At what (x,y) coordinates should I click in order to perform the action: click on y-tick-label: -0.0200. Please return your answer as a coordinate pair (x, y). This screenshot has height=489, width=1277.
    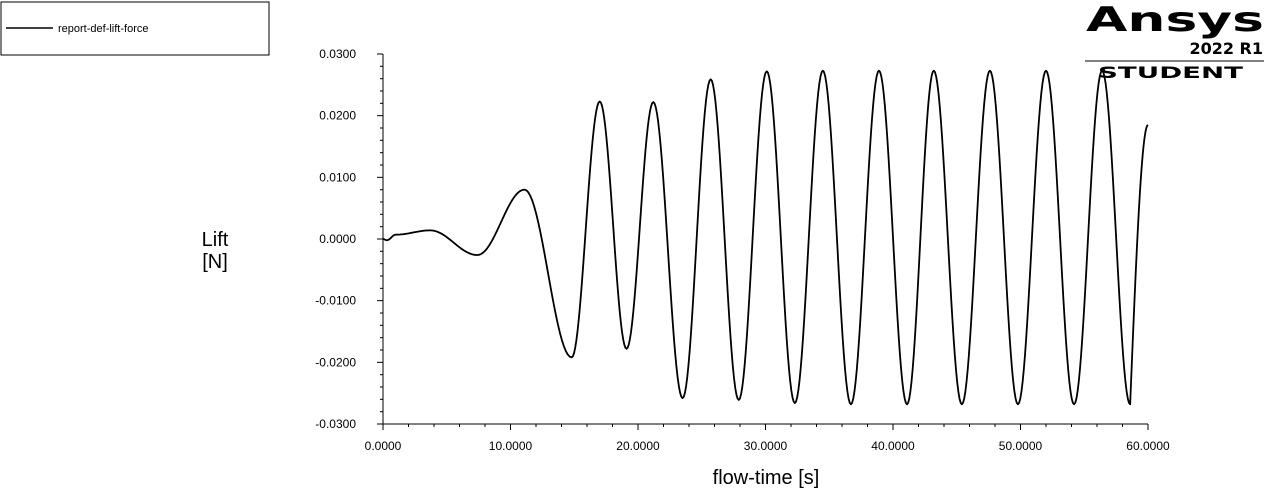
    Looking at the image, I should click on (335, 362).